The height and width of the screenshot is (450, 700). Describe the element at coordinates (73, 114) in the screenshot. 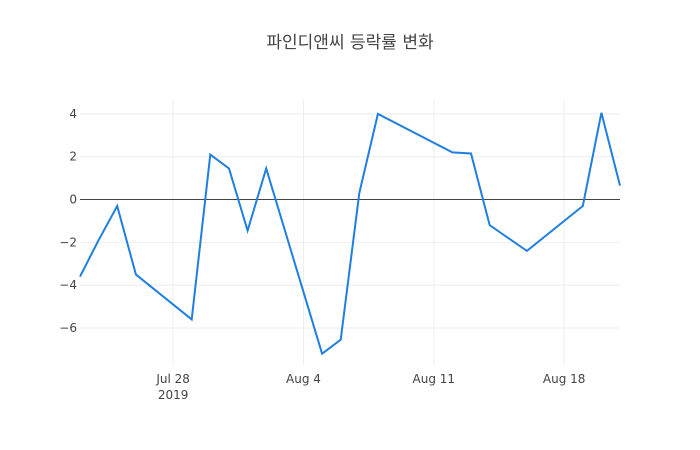

I see `y-tick-label: 4` at that location.